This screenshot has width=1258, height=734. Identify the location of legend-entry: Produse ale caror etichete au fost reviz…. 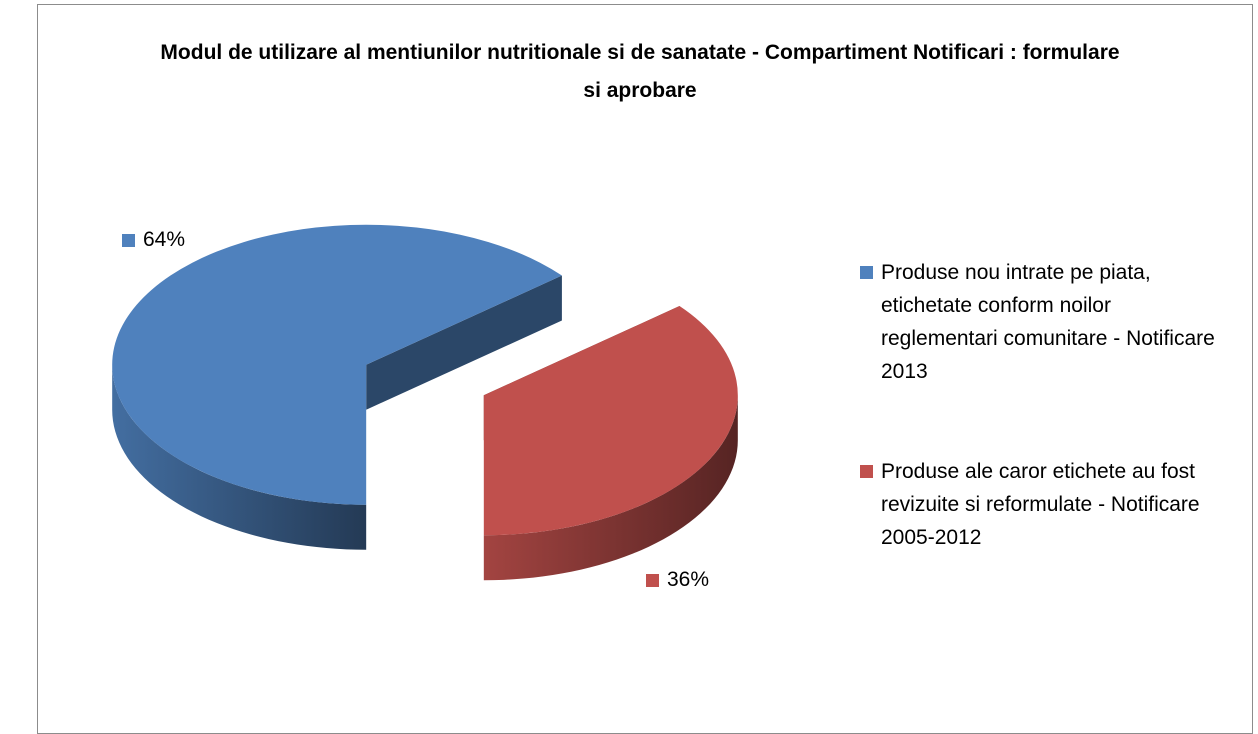
(1045, 504).